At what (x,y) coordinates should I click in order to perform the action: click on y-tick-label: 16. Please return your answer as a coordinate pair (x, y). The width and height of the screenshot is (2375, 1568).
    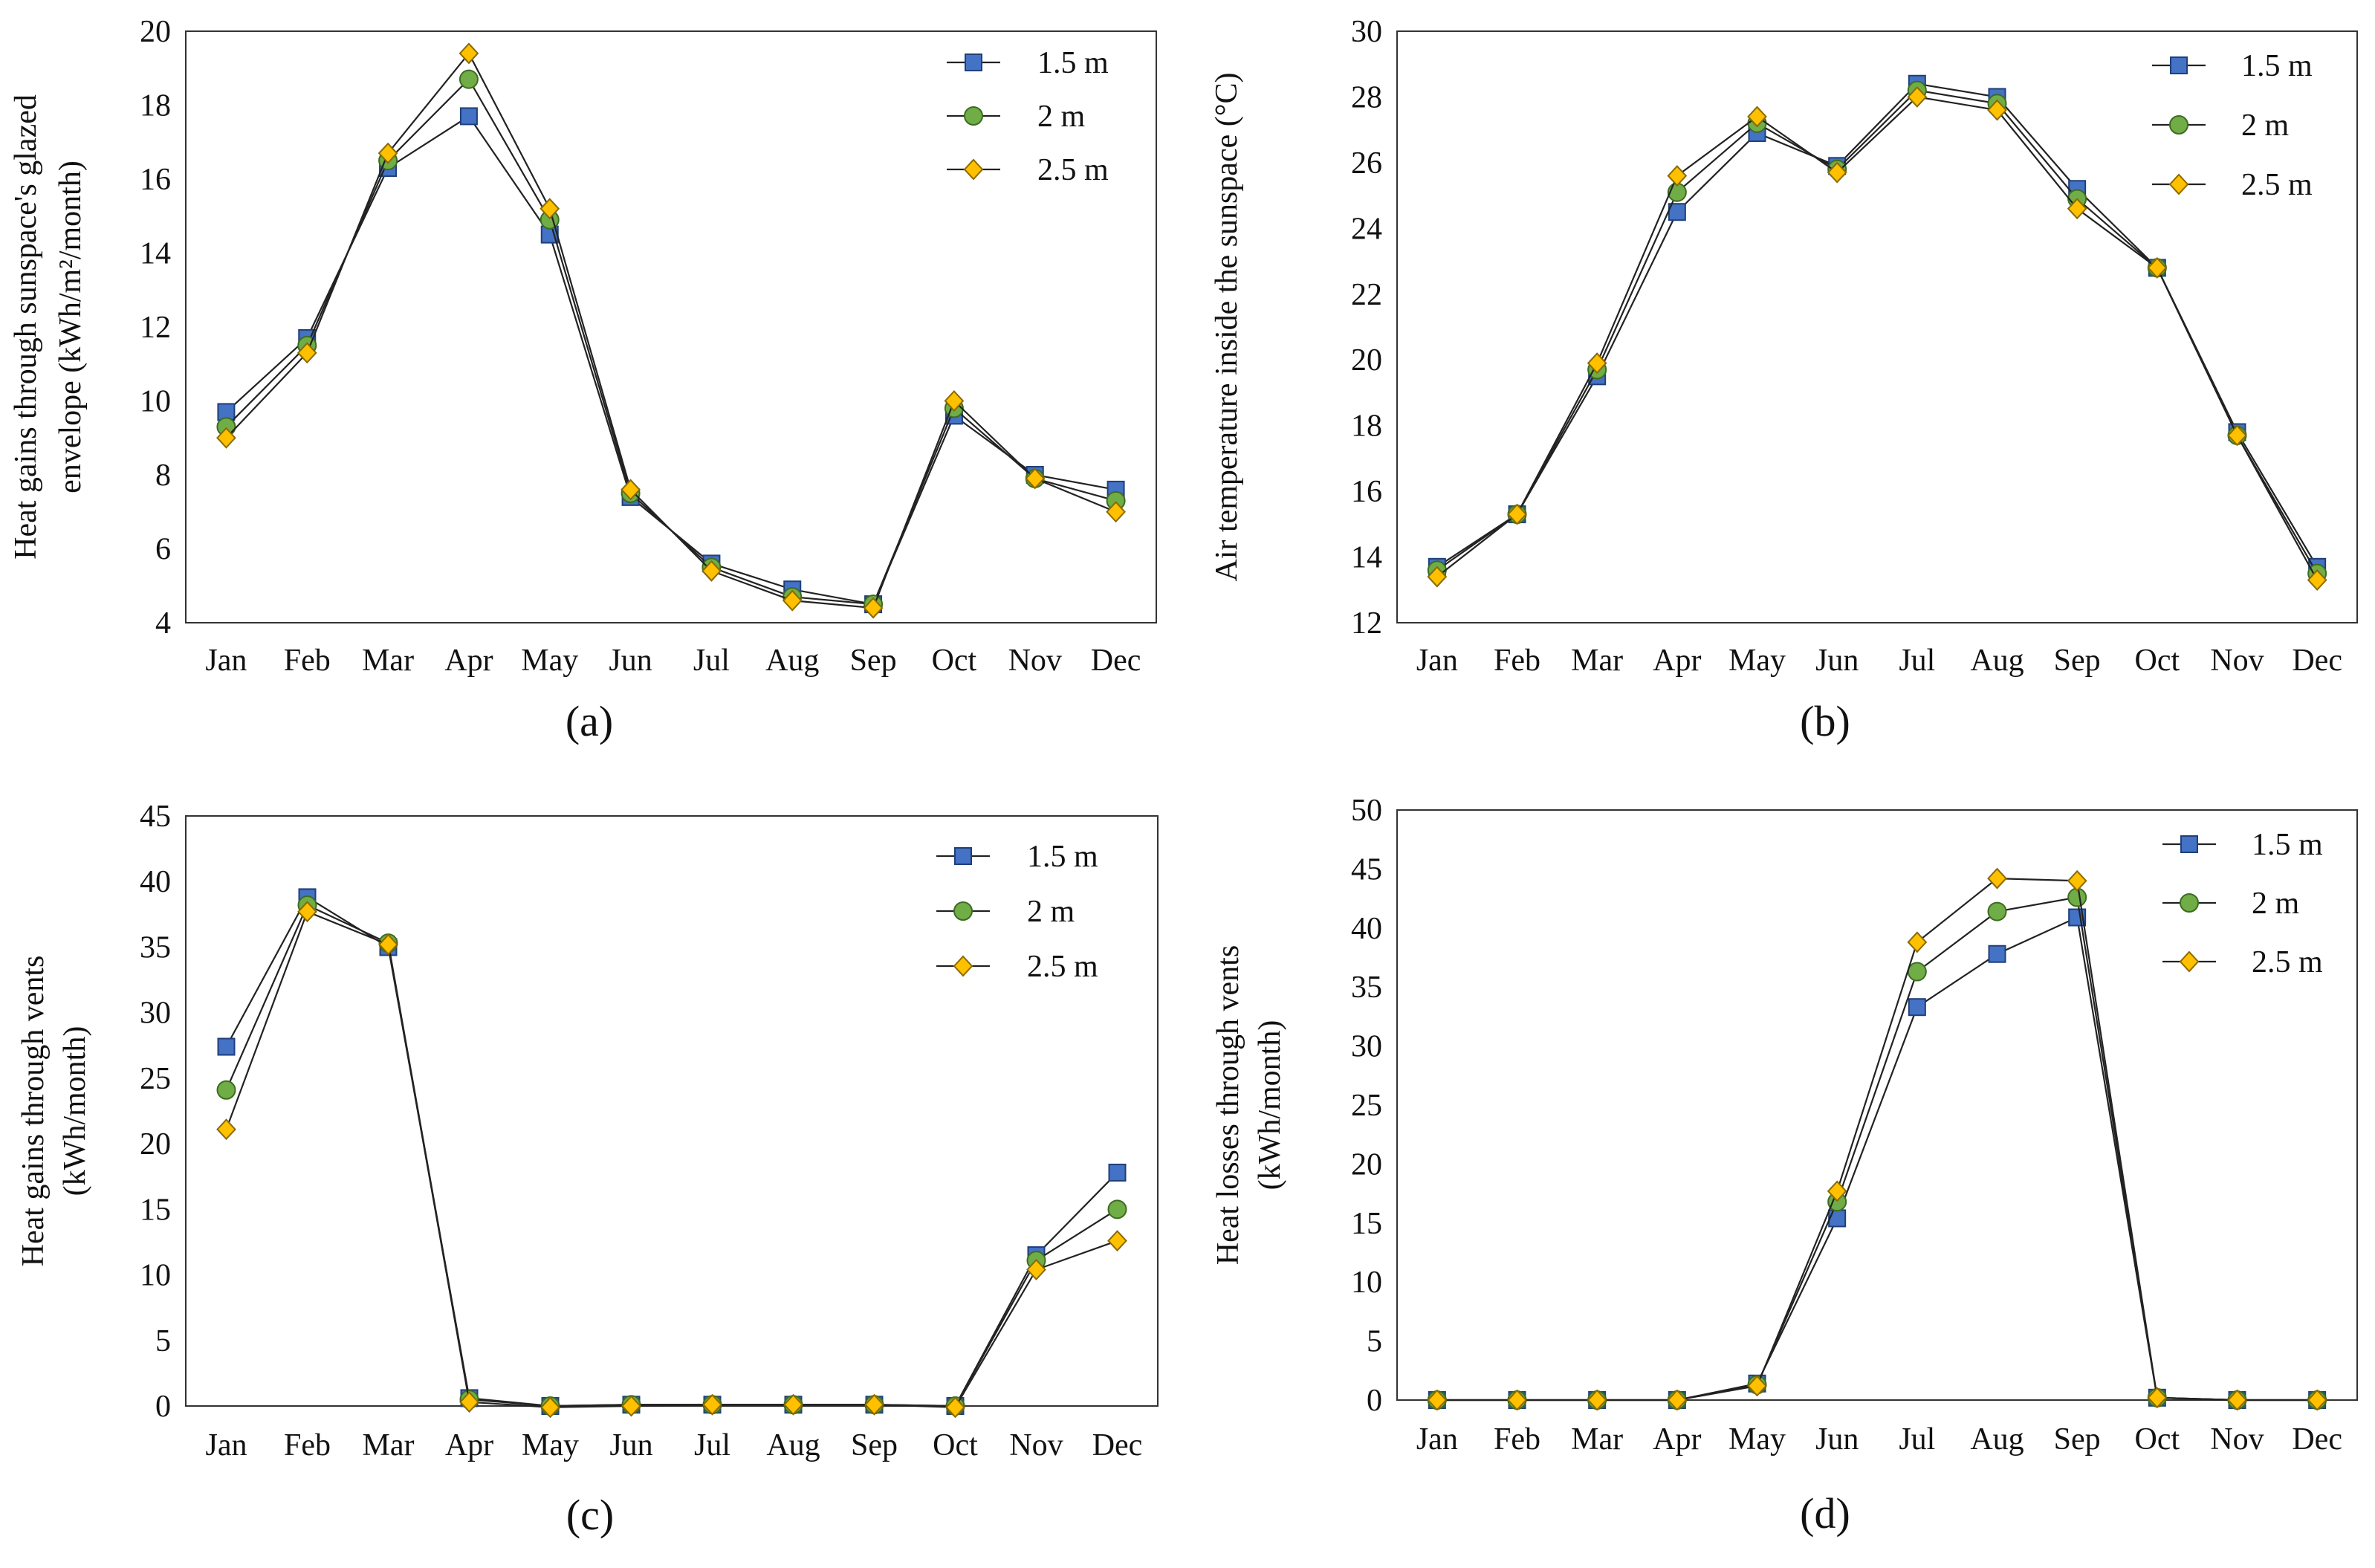
    Looking at the image, I should click on (155, 180).